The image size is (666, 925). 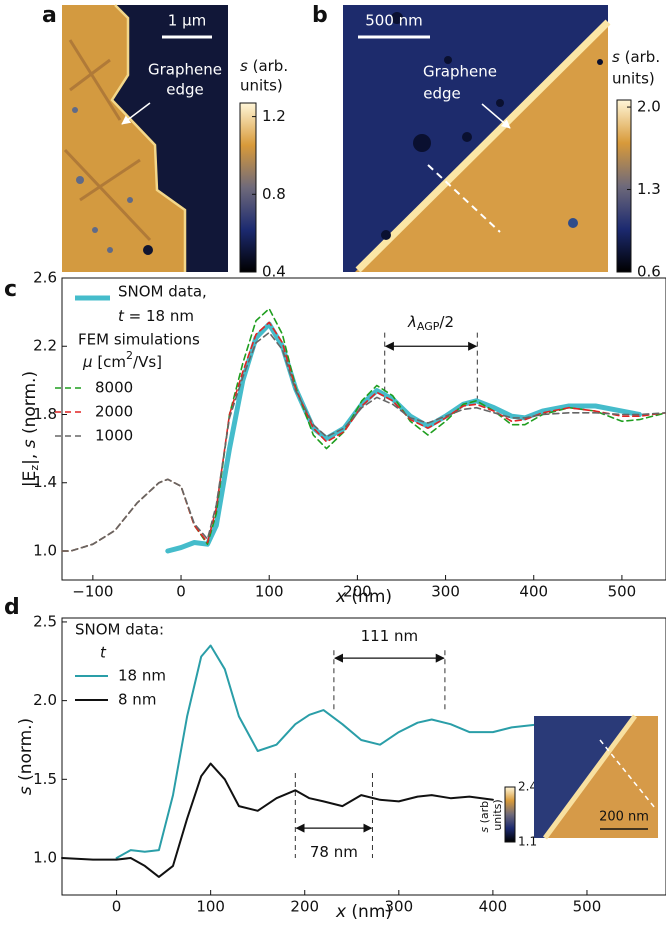 What do you see at coordinates (34, 468) in the screenshot?
I see `y-axis-label-part: z` at bounding box center [34, 468].